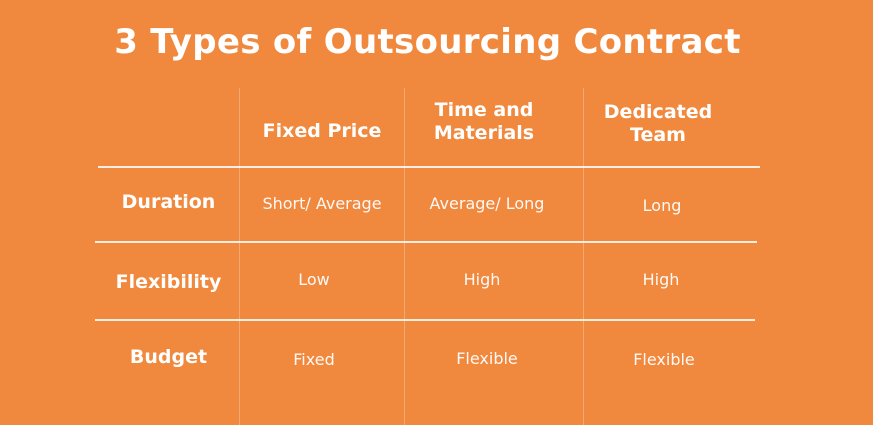 This screenshot has height=425, width=873. I want to click on row-header-flexibility: Flexibility, so click(168, 281).